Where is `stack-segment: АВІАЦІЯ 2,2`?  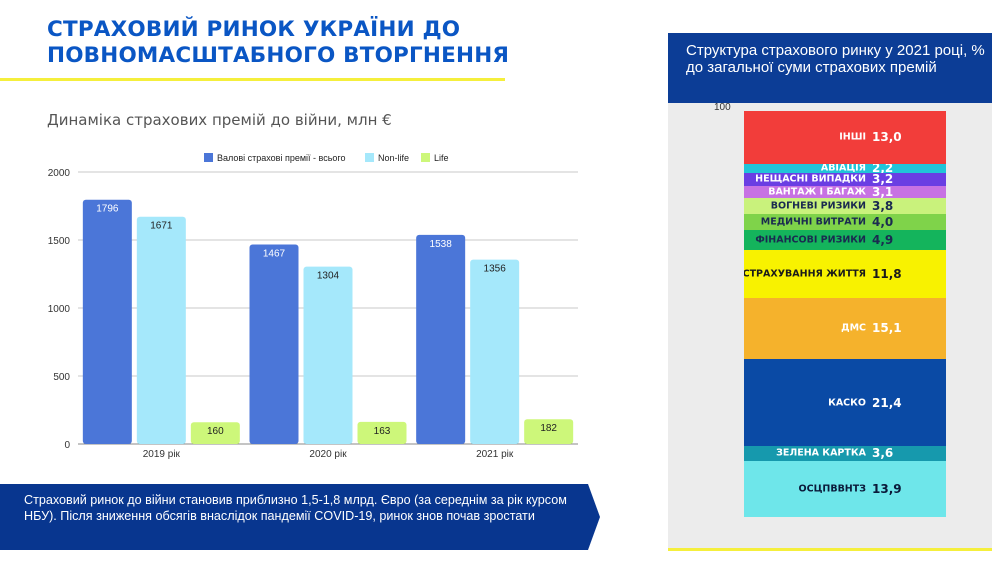 stack-segment: АВІАЦІЯ 2,2 is located at coordinates (845, 168).